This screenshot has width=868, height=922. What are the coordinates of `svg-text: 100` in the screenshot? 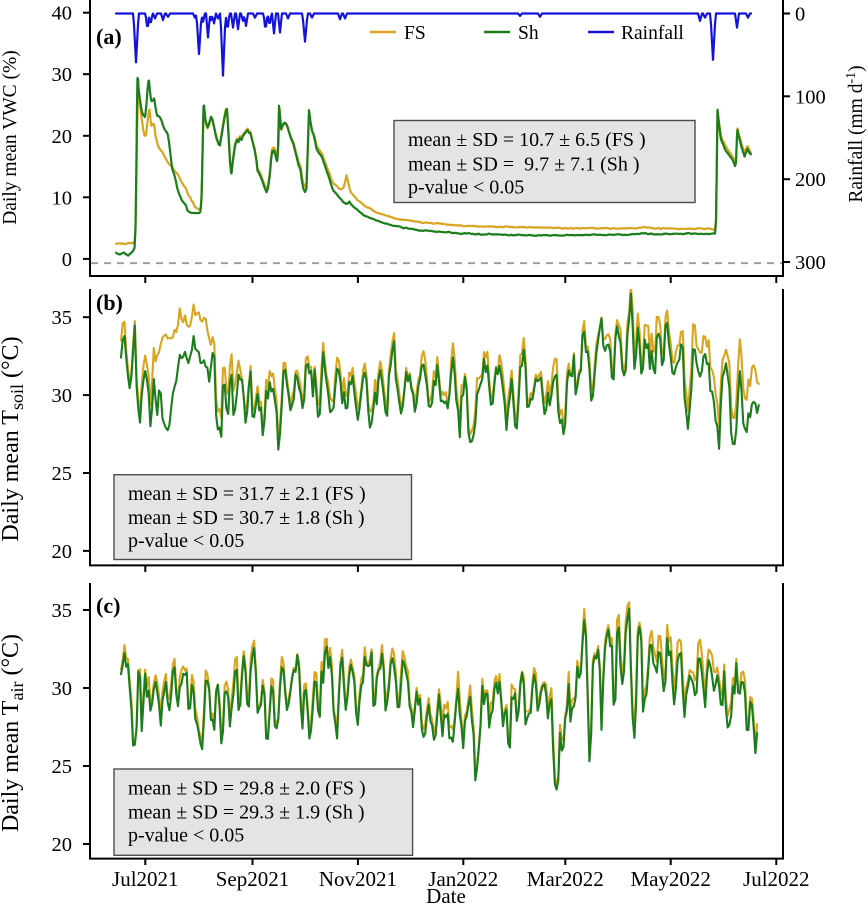 It's located at (810, 97).